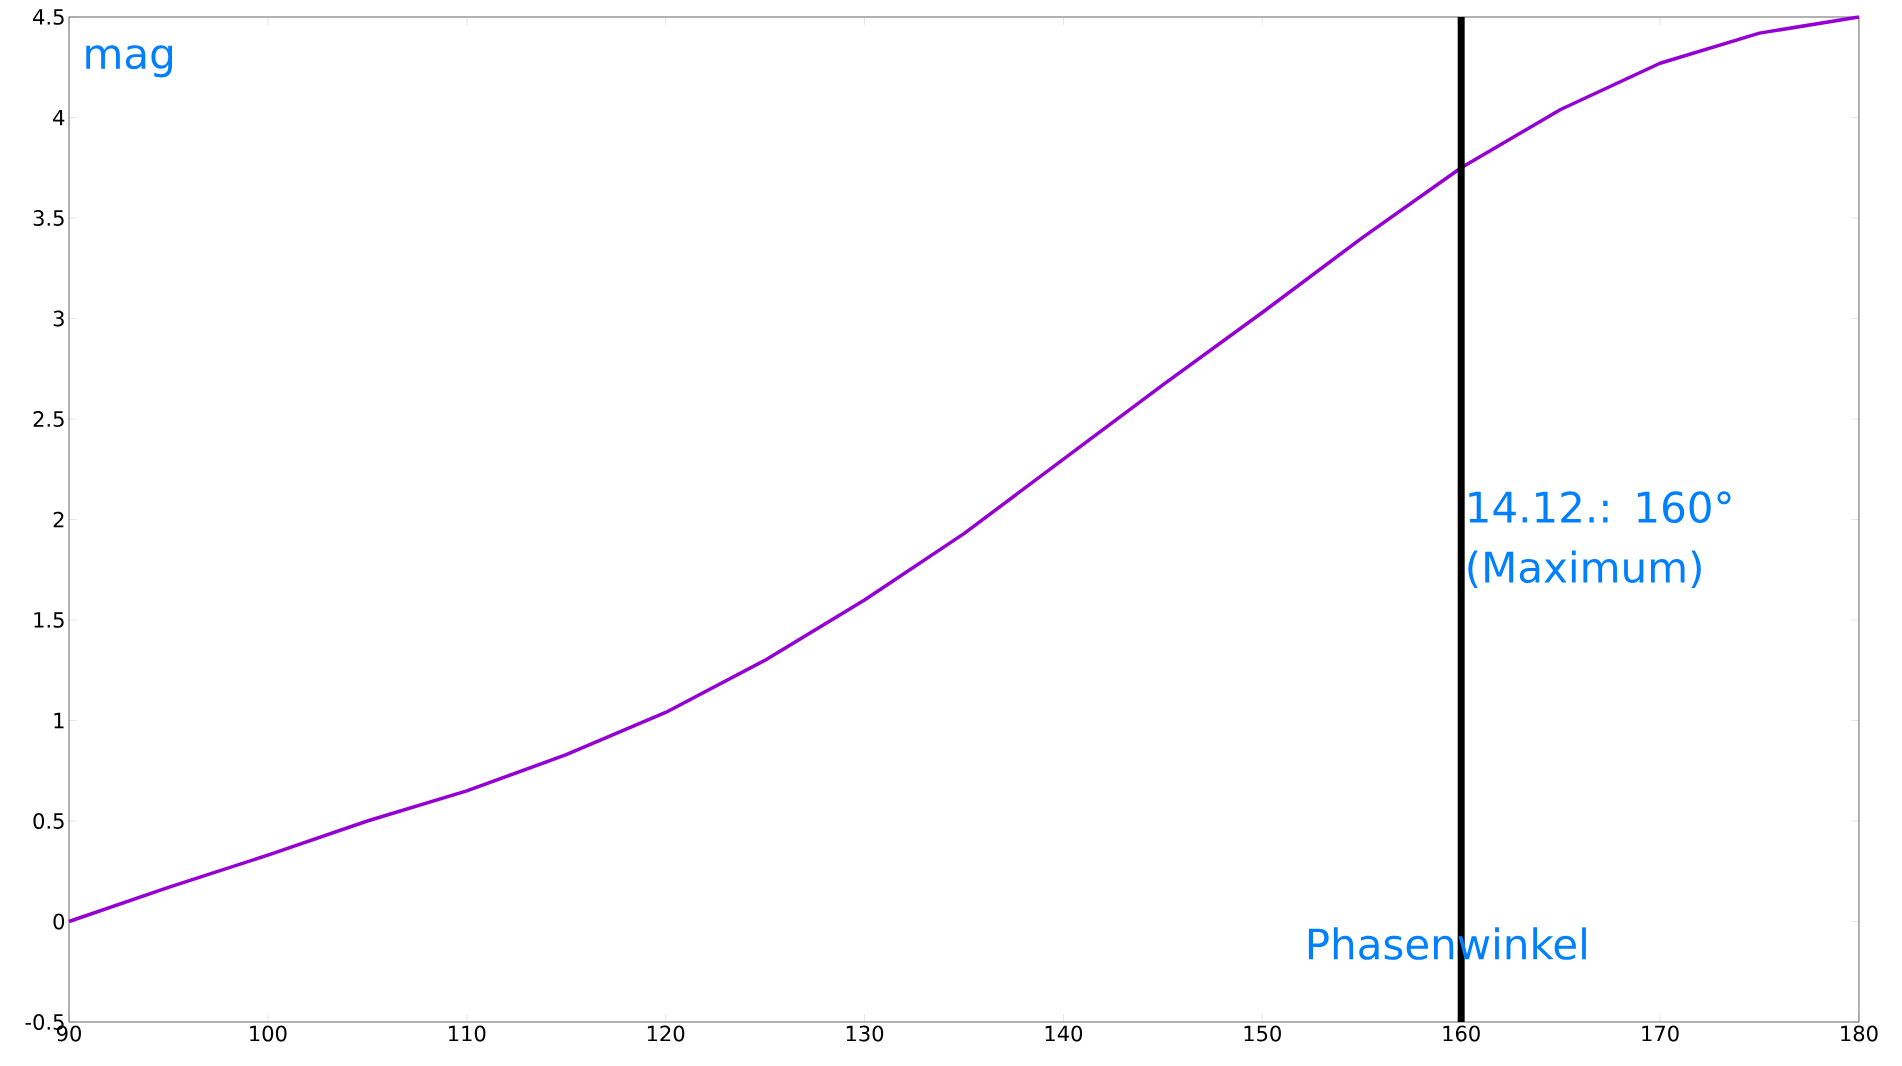 The width and height of the screenshot is (1902, 1066). Describe the element at coordinates (48, 218) in the screenshot. I see `y-tick-label: 3.5` at that location.